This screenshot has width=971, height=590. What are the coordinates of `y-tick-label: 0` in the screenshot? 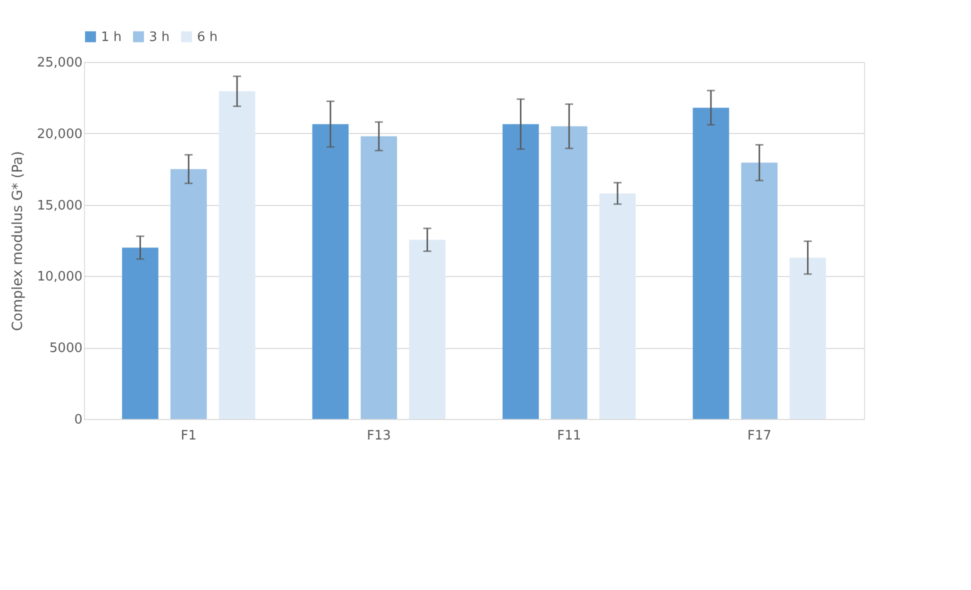 It's located at (78, 420).